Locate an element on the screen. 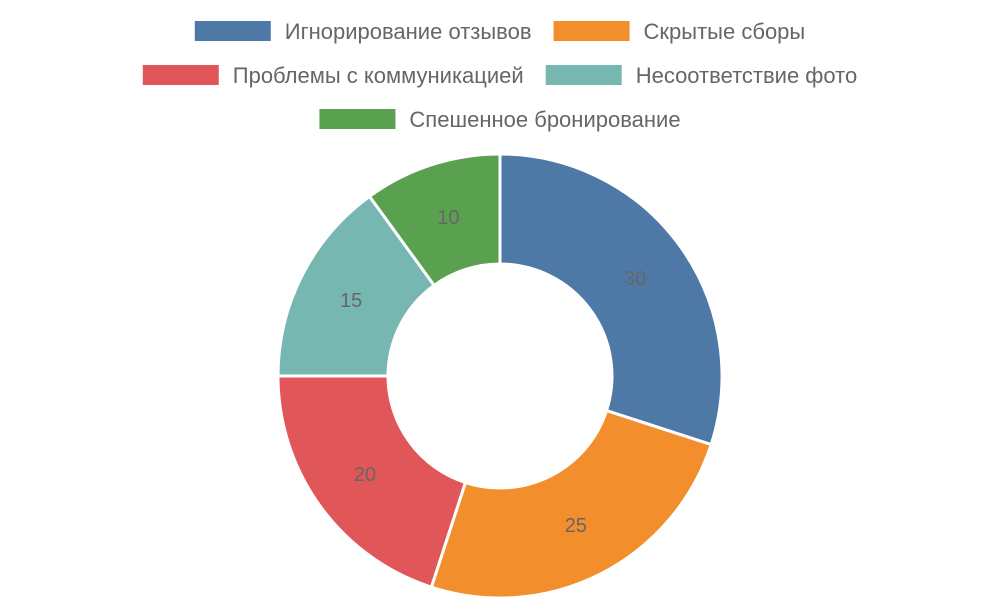  slice-value-label: 25 is located at coordinates (576, 526).